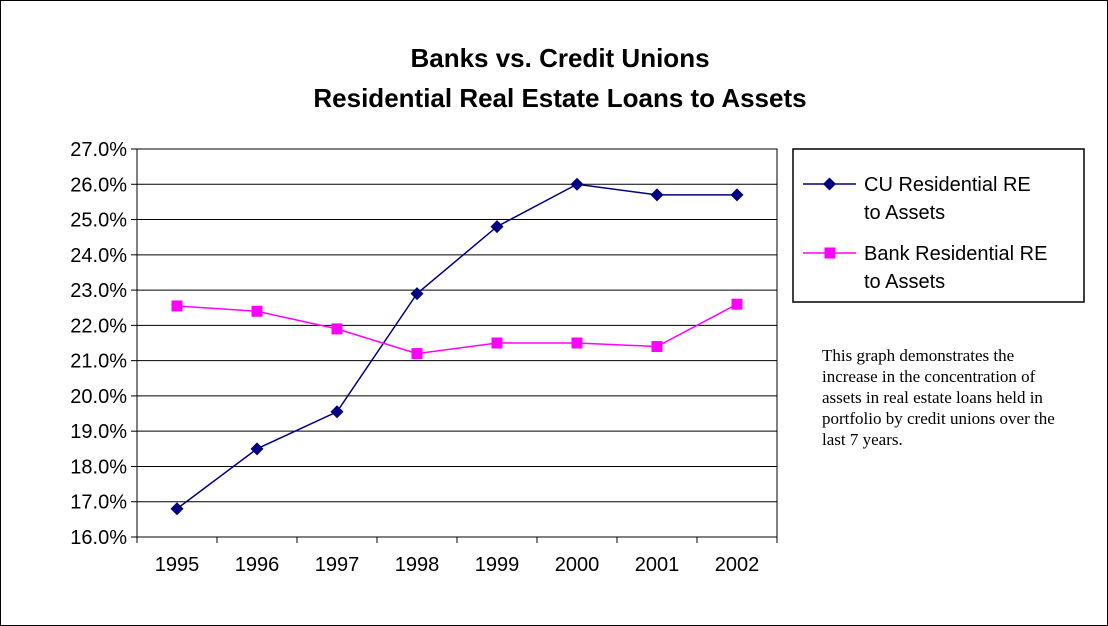  I want to click on legend-cu-label-1: CU Residential RE, so click(947, 185).